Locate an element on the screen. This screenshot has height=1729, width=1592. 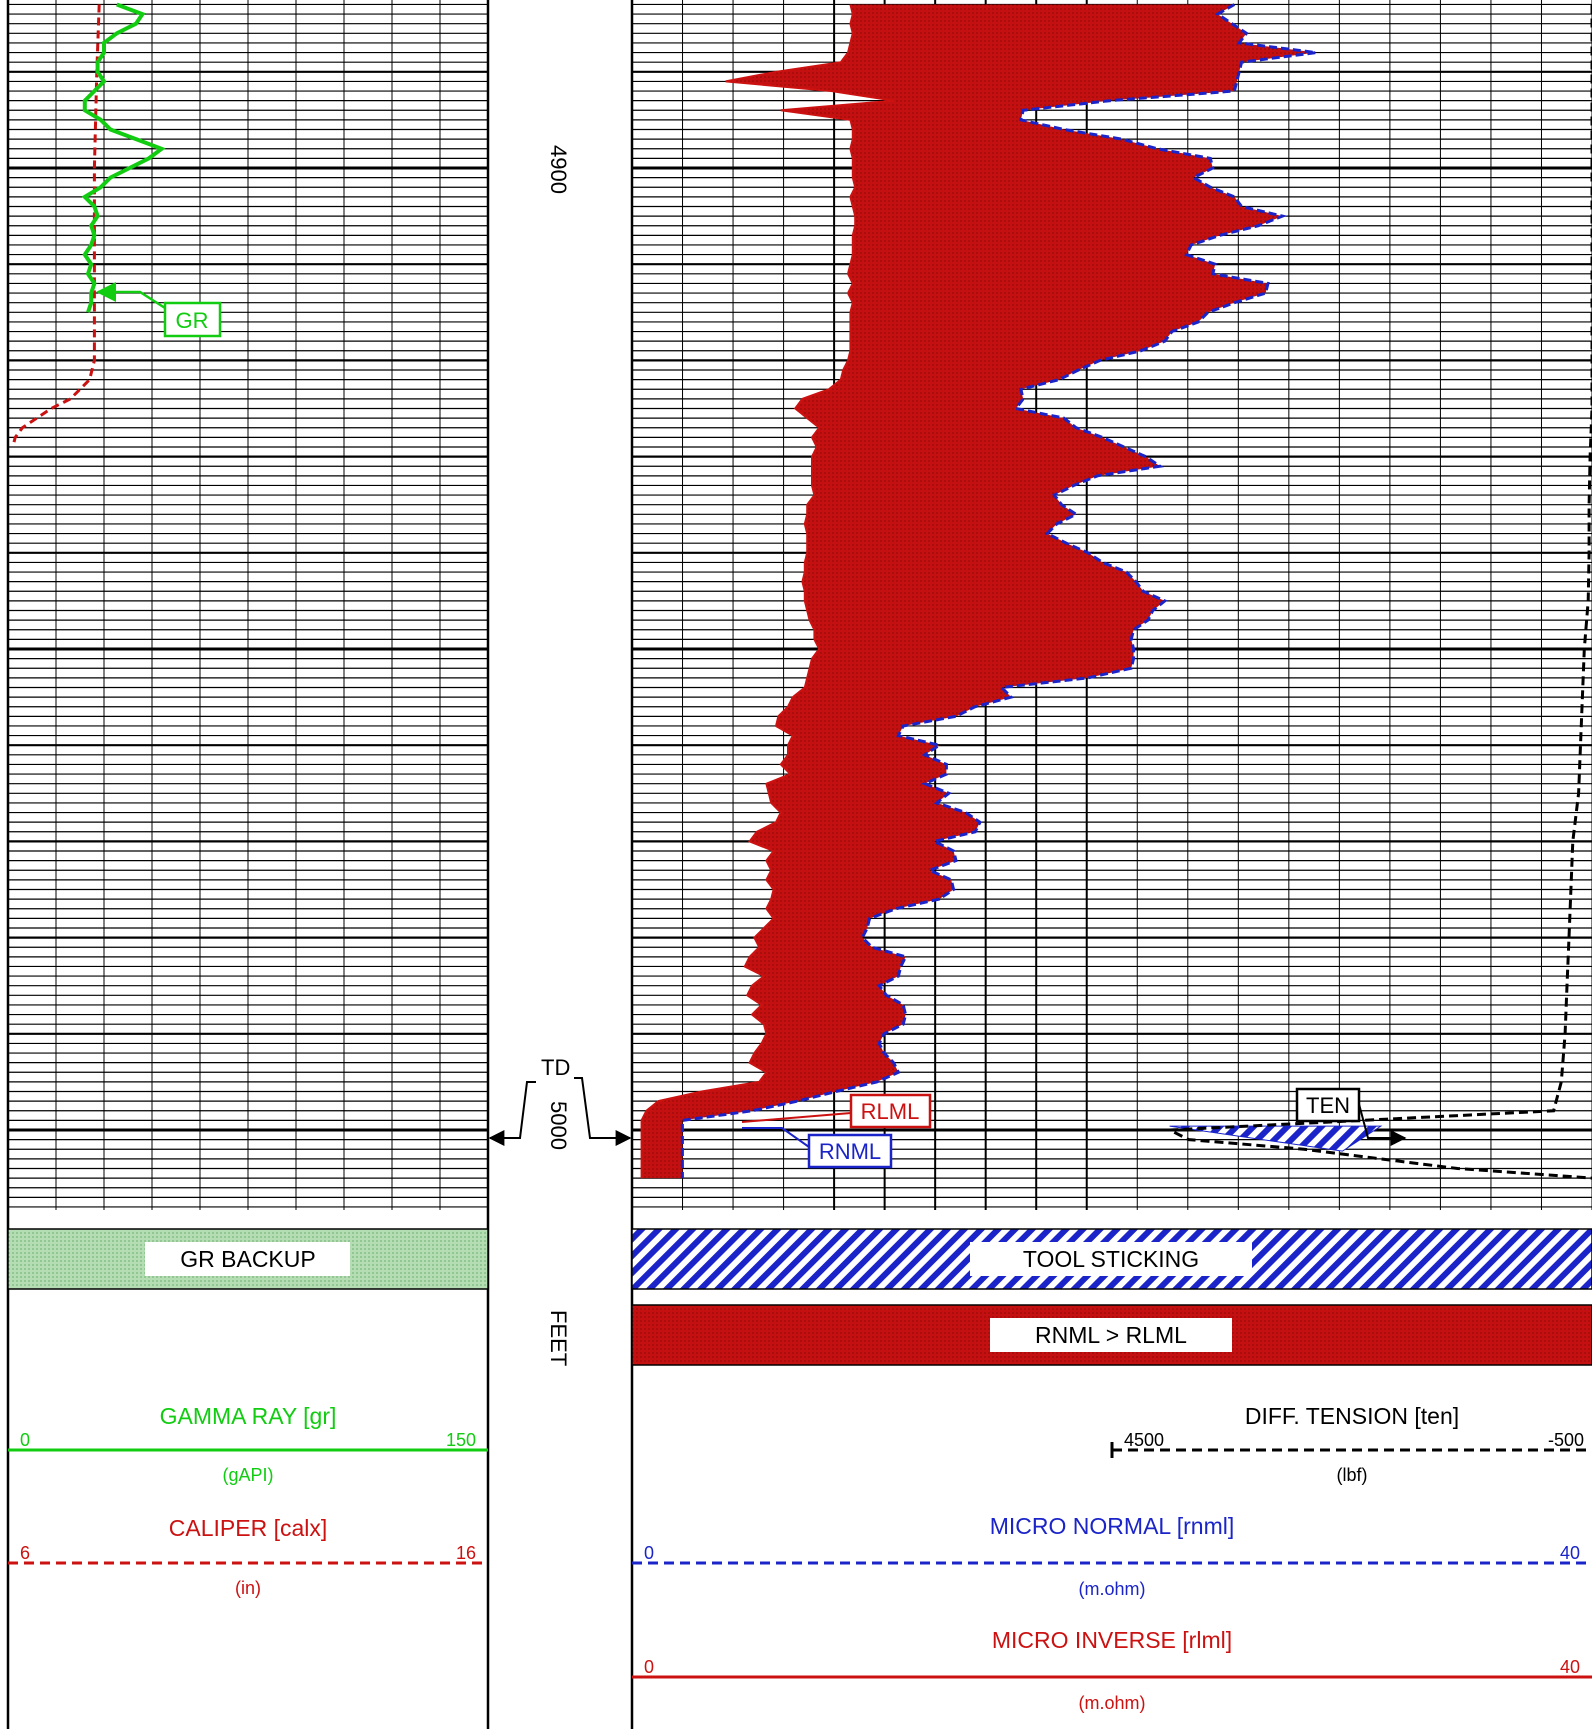
caliper-min: 6 is located at coordinates (25, 1553).